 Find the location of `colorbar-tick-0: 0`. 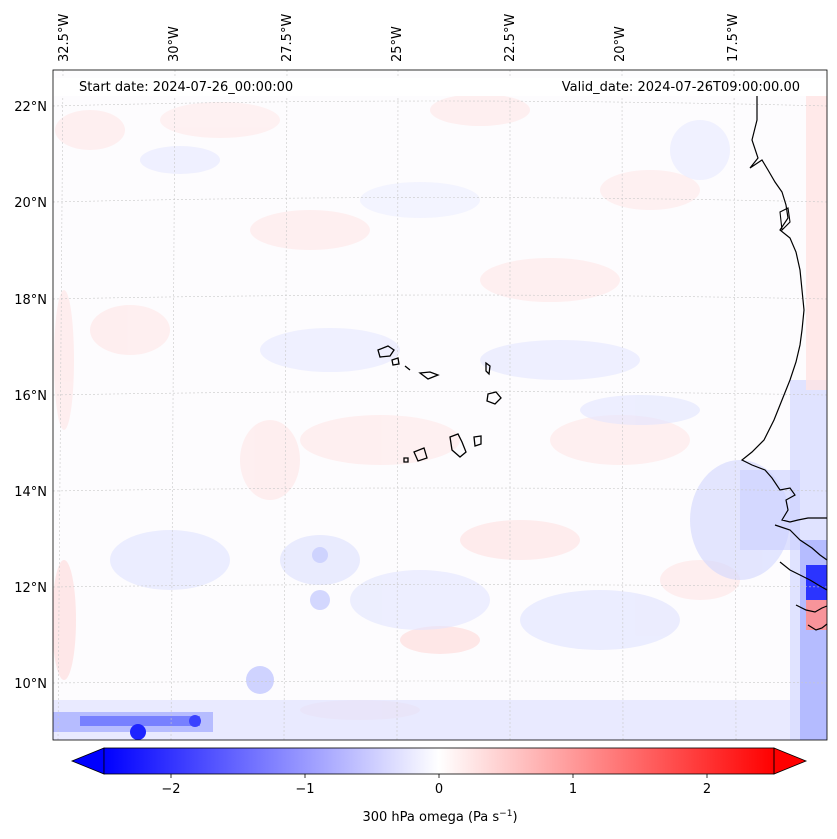

colorbar-tick-0: 0 is located at coordinates (439, 789).